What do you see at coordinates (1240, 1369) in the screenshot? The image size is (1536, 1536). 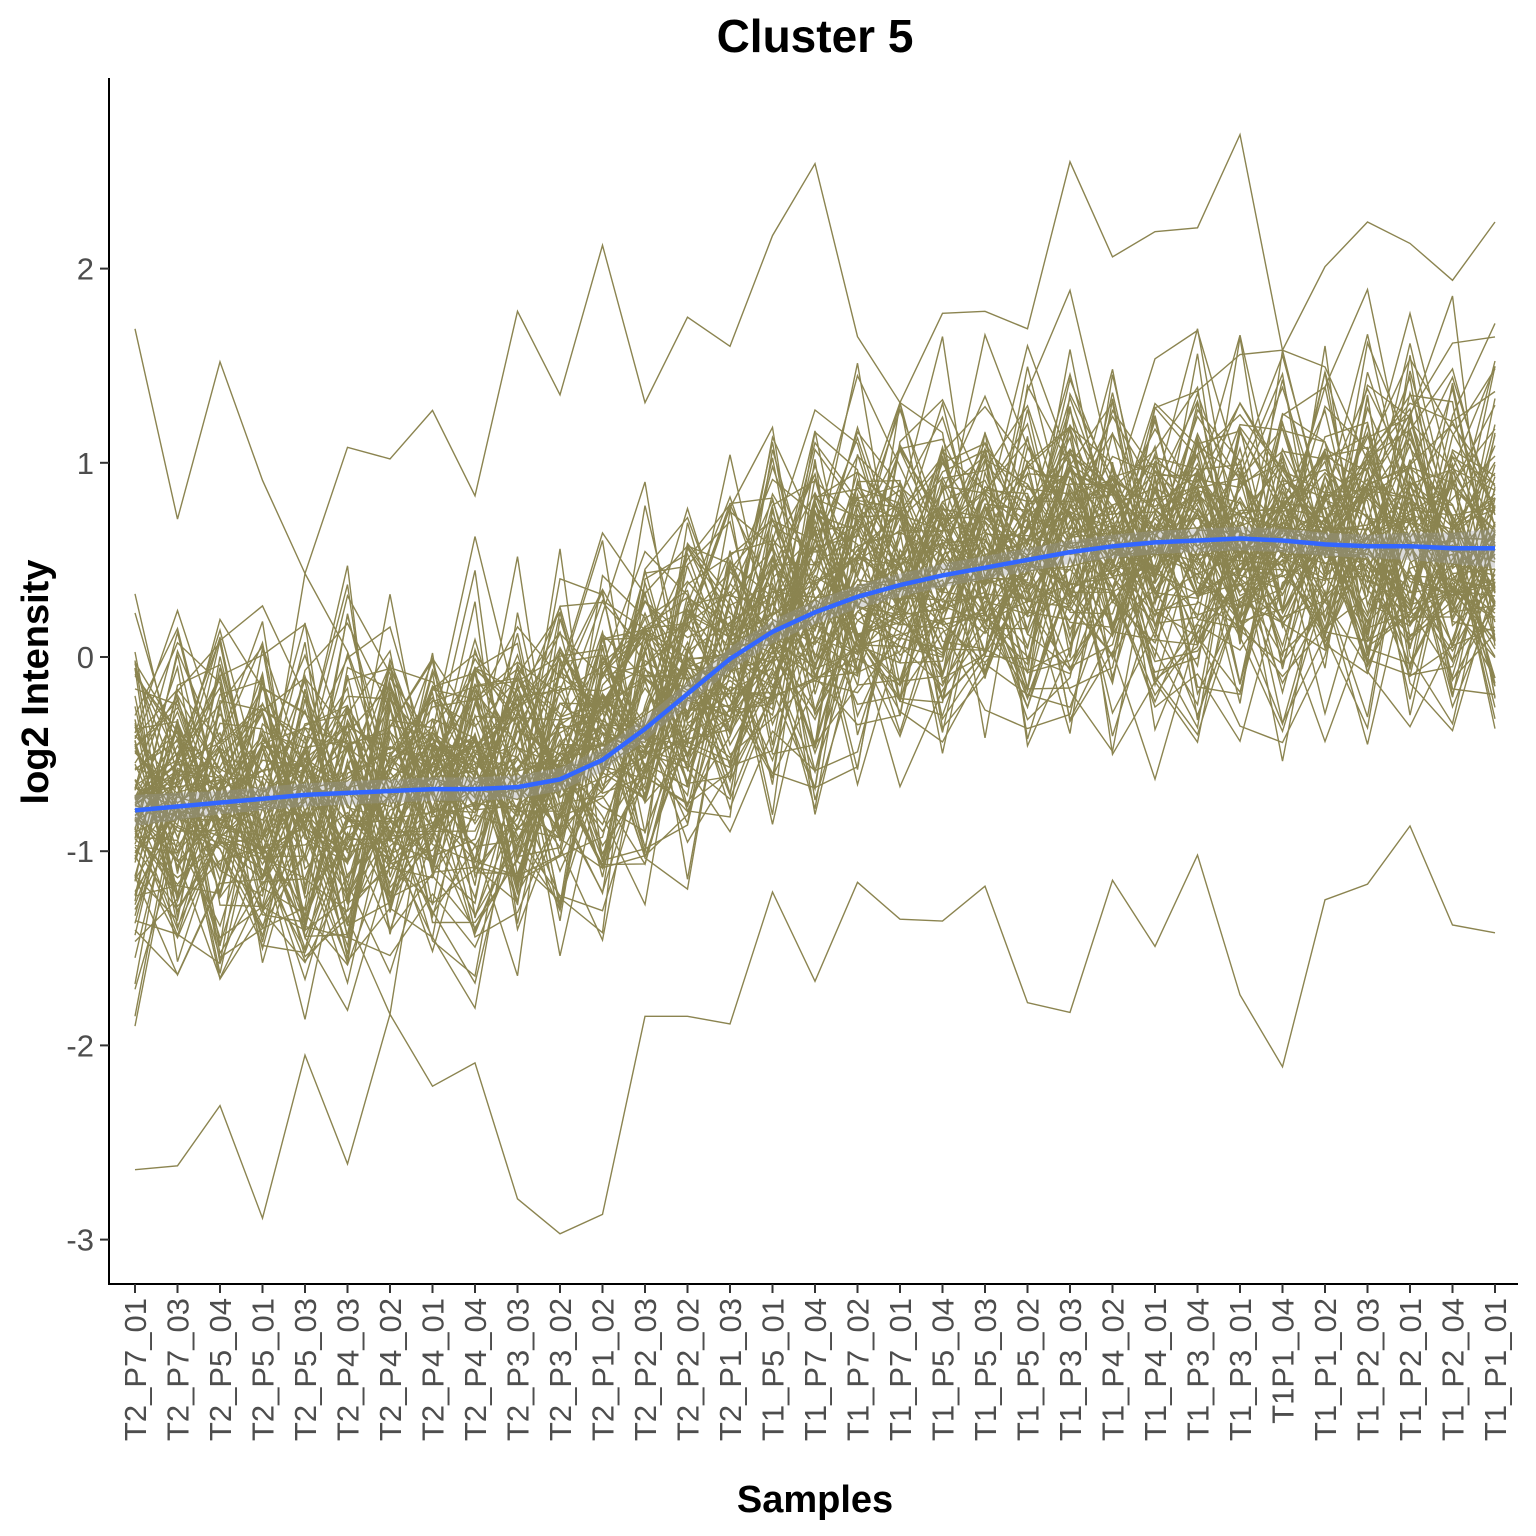 I see `x-tick-label: T1_P3_01` at bounding box center [1240, 1369].